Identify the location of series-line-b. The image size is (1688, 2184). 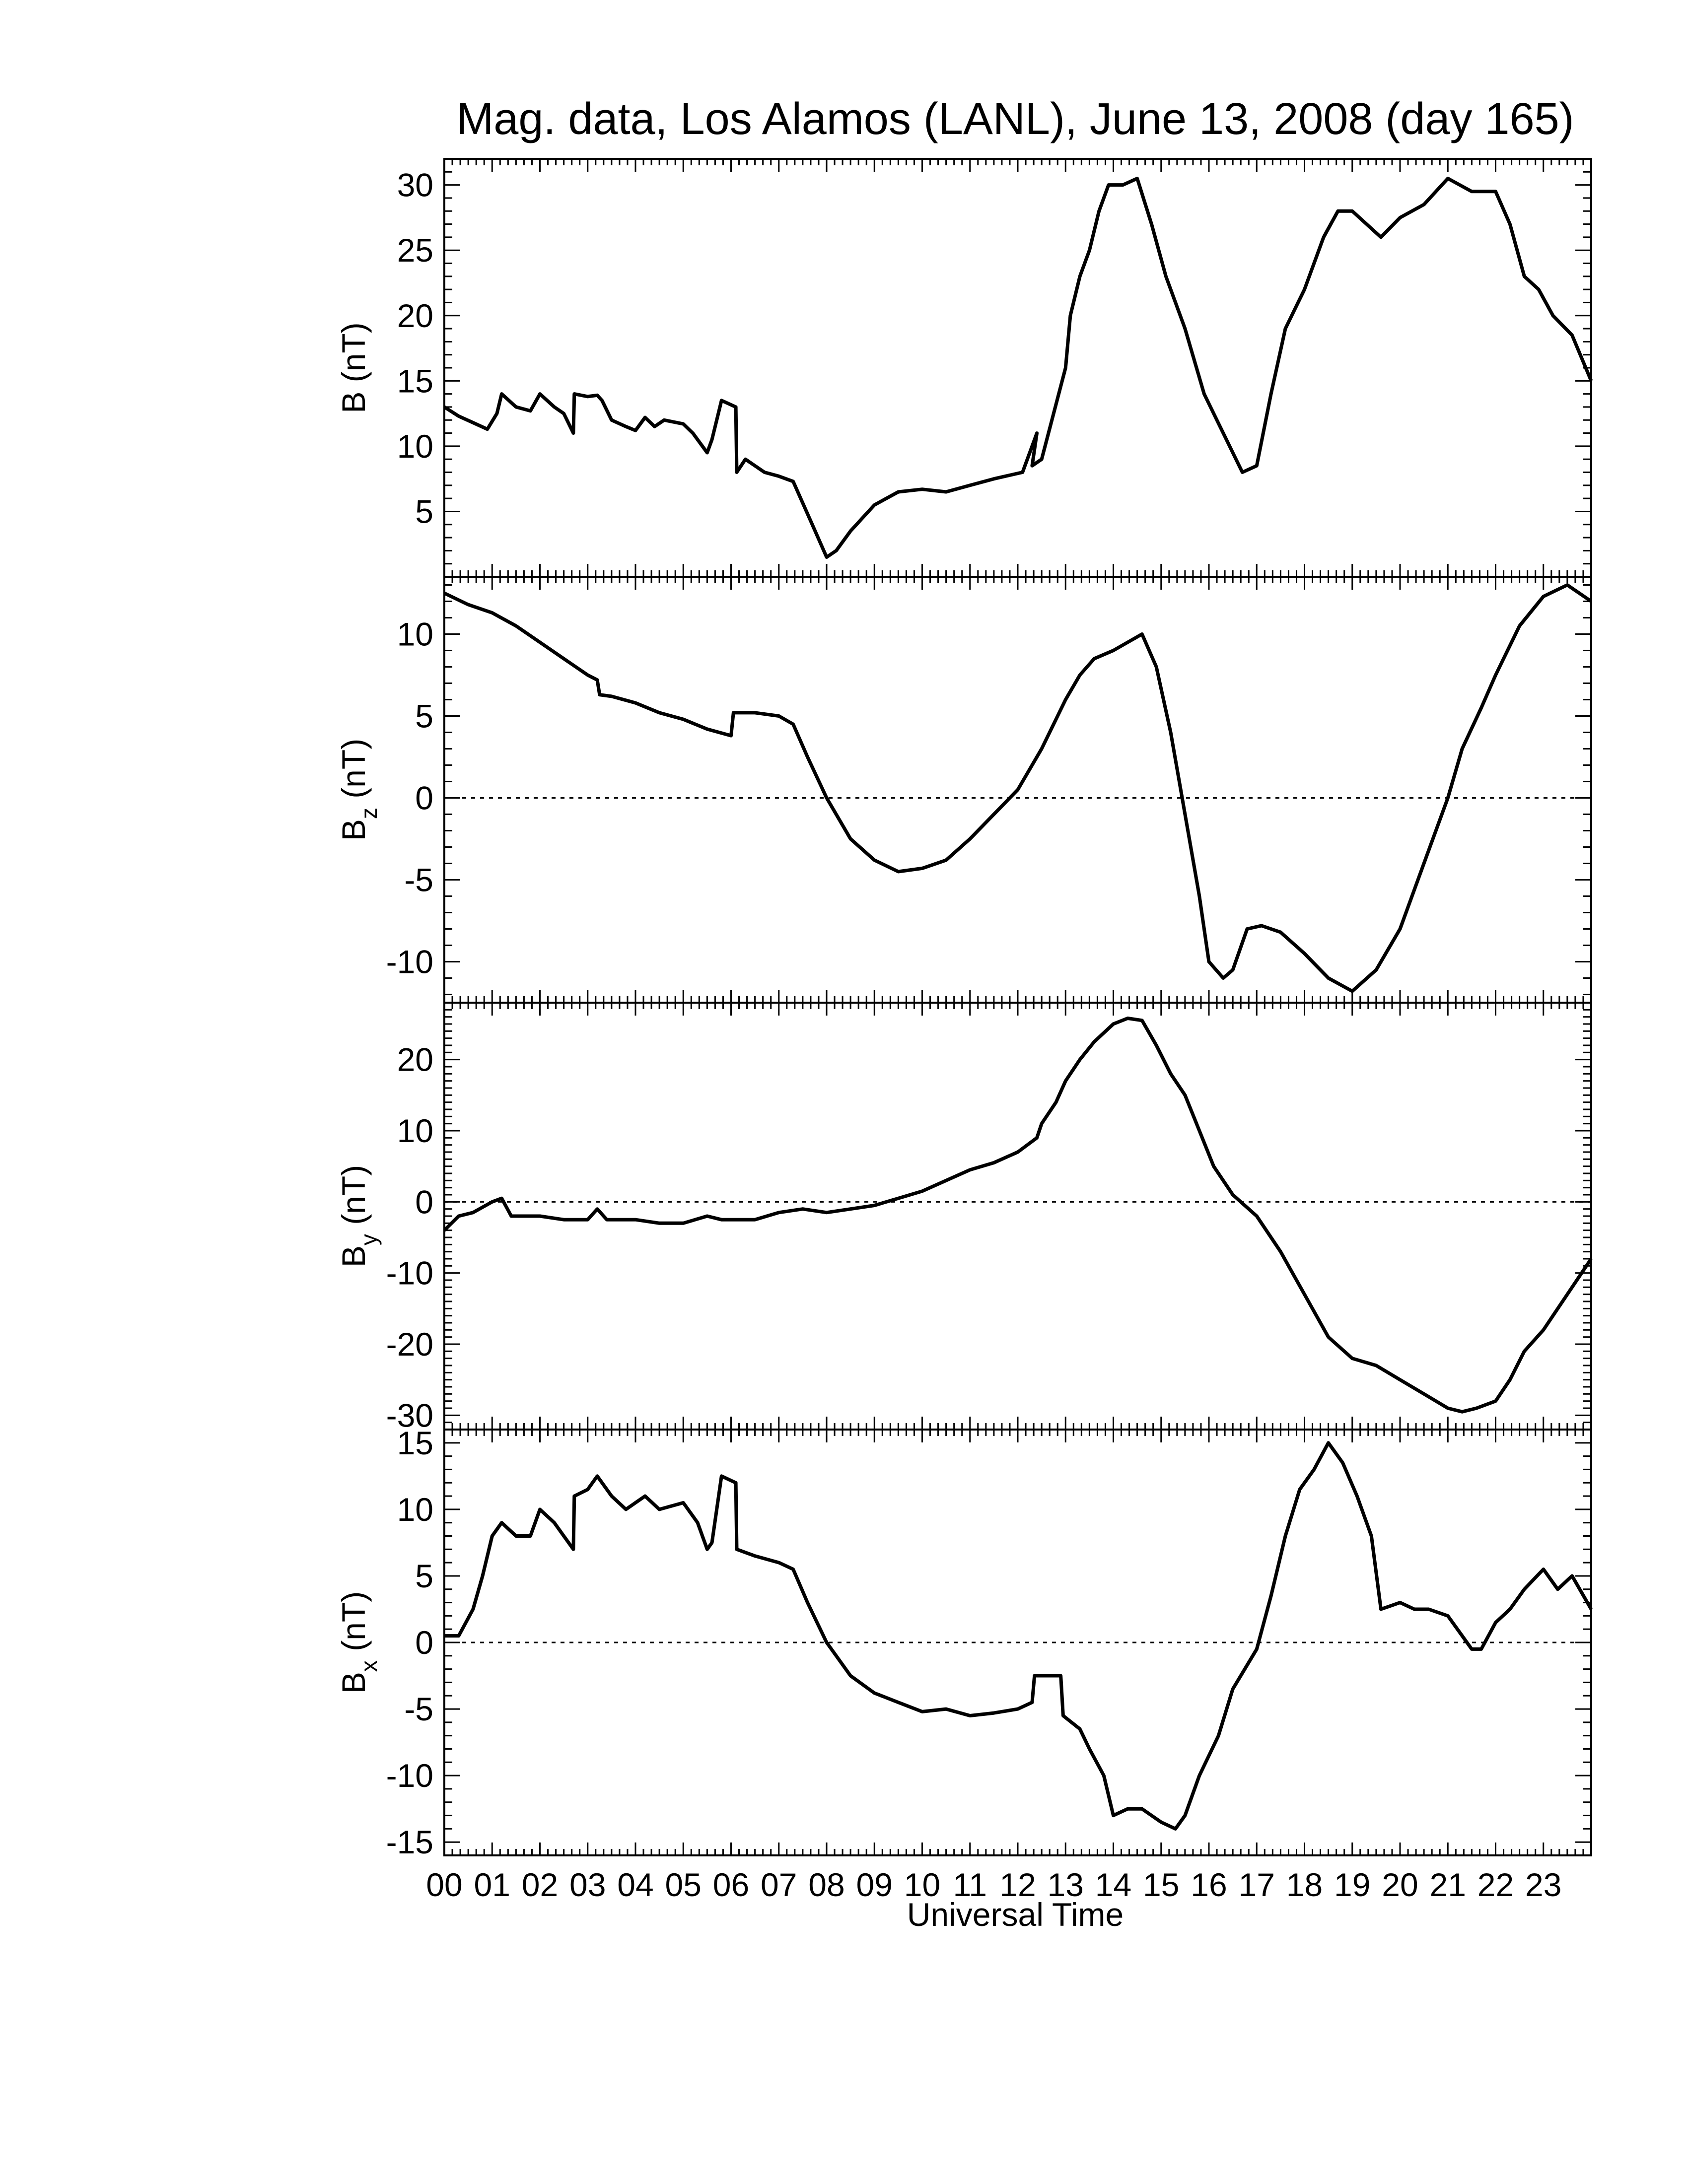
(1018, 368).